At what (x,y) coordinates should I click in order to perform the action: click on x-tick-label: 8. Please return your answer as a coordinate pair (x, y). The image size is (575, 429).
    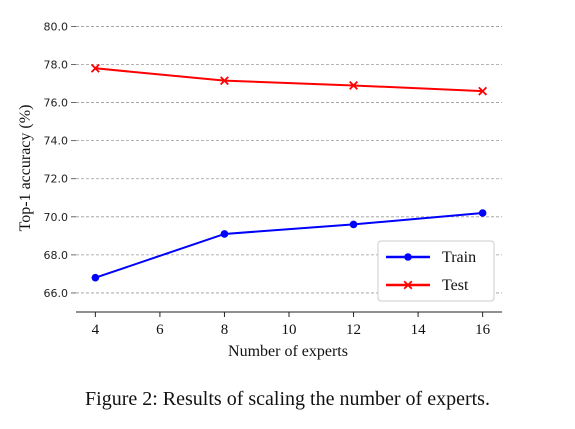
    Looking at the image, I should click on (225, 330).